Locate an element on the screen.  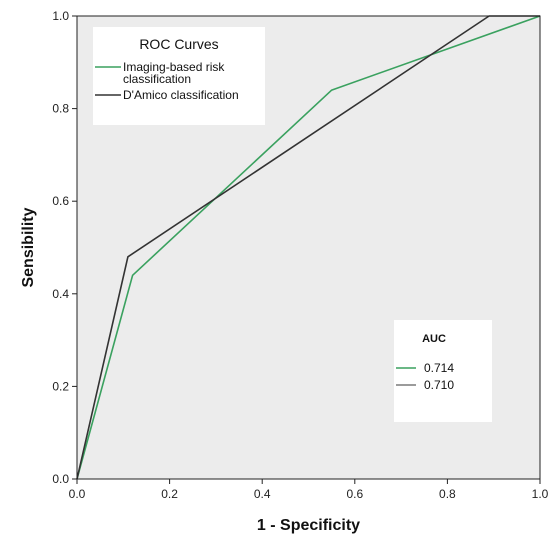
y-tick-label: 0.8 is located at coordinates (60, 109).